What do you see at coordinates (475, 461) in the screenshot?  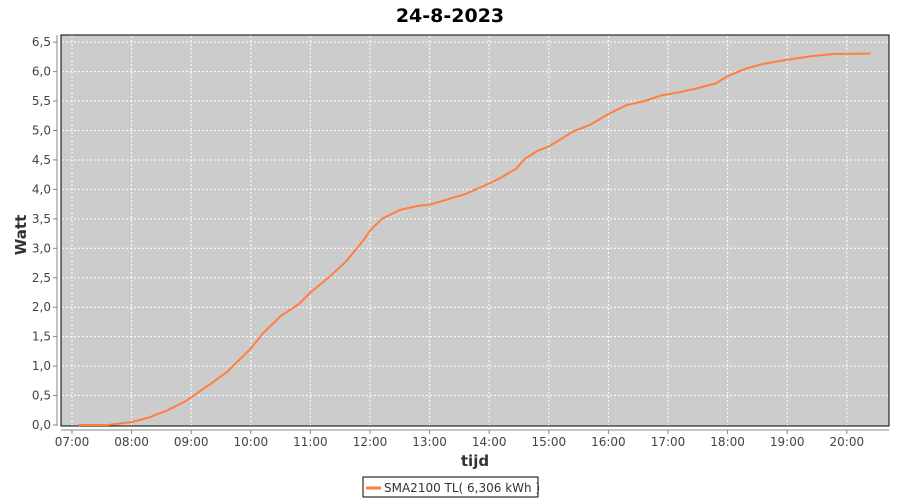 I see `x-axis-label: tijd` at bounding box center [475, 461].